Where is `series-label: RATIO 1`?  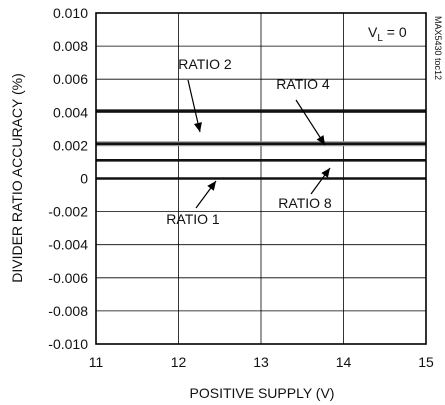
series-label: RATIO 1 is located at coordinates (193, 219).